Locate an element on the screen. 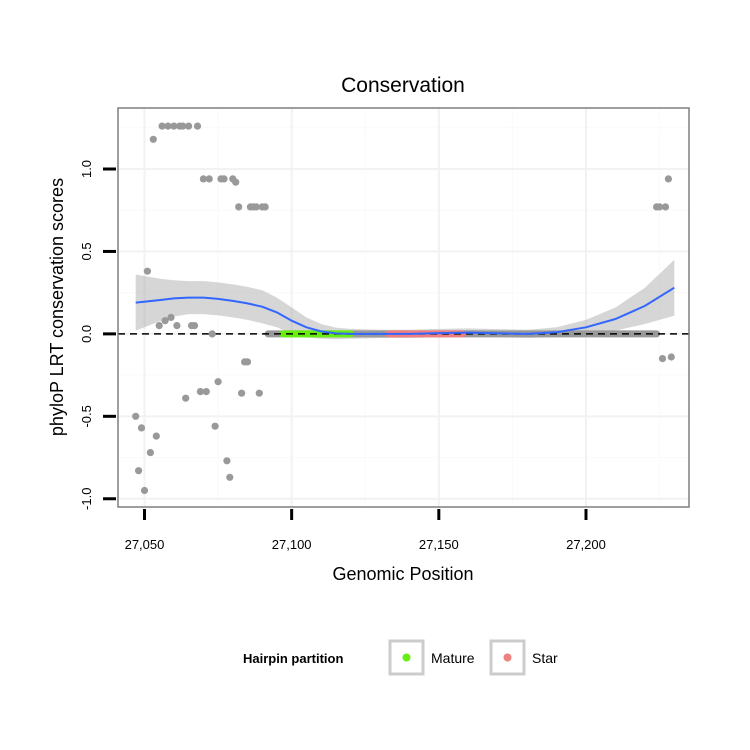  smooth-line is located at coordinates (405, 310).